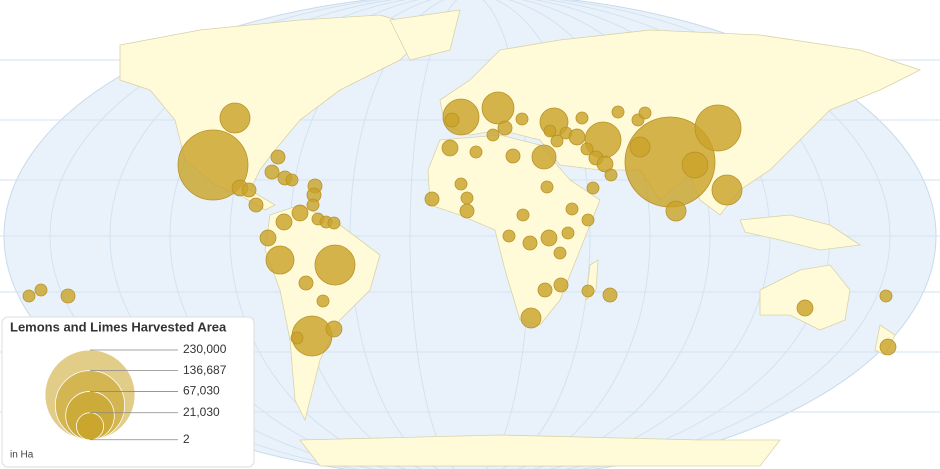 The image size is (940, 469). I want to click on legend-label: 67,030, so click(201, 391).